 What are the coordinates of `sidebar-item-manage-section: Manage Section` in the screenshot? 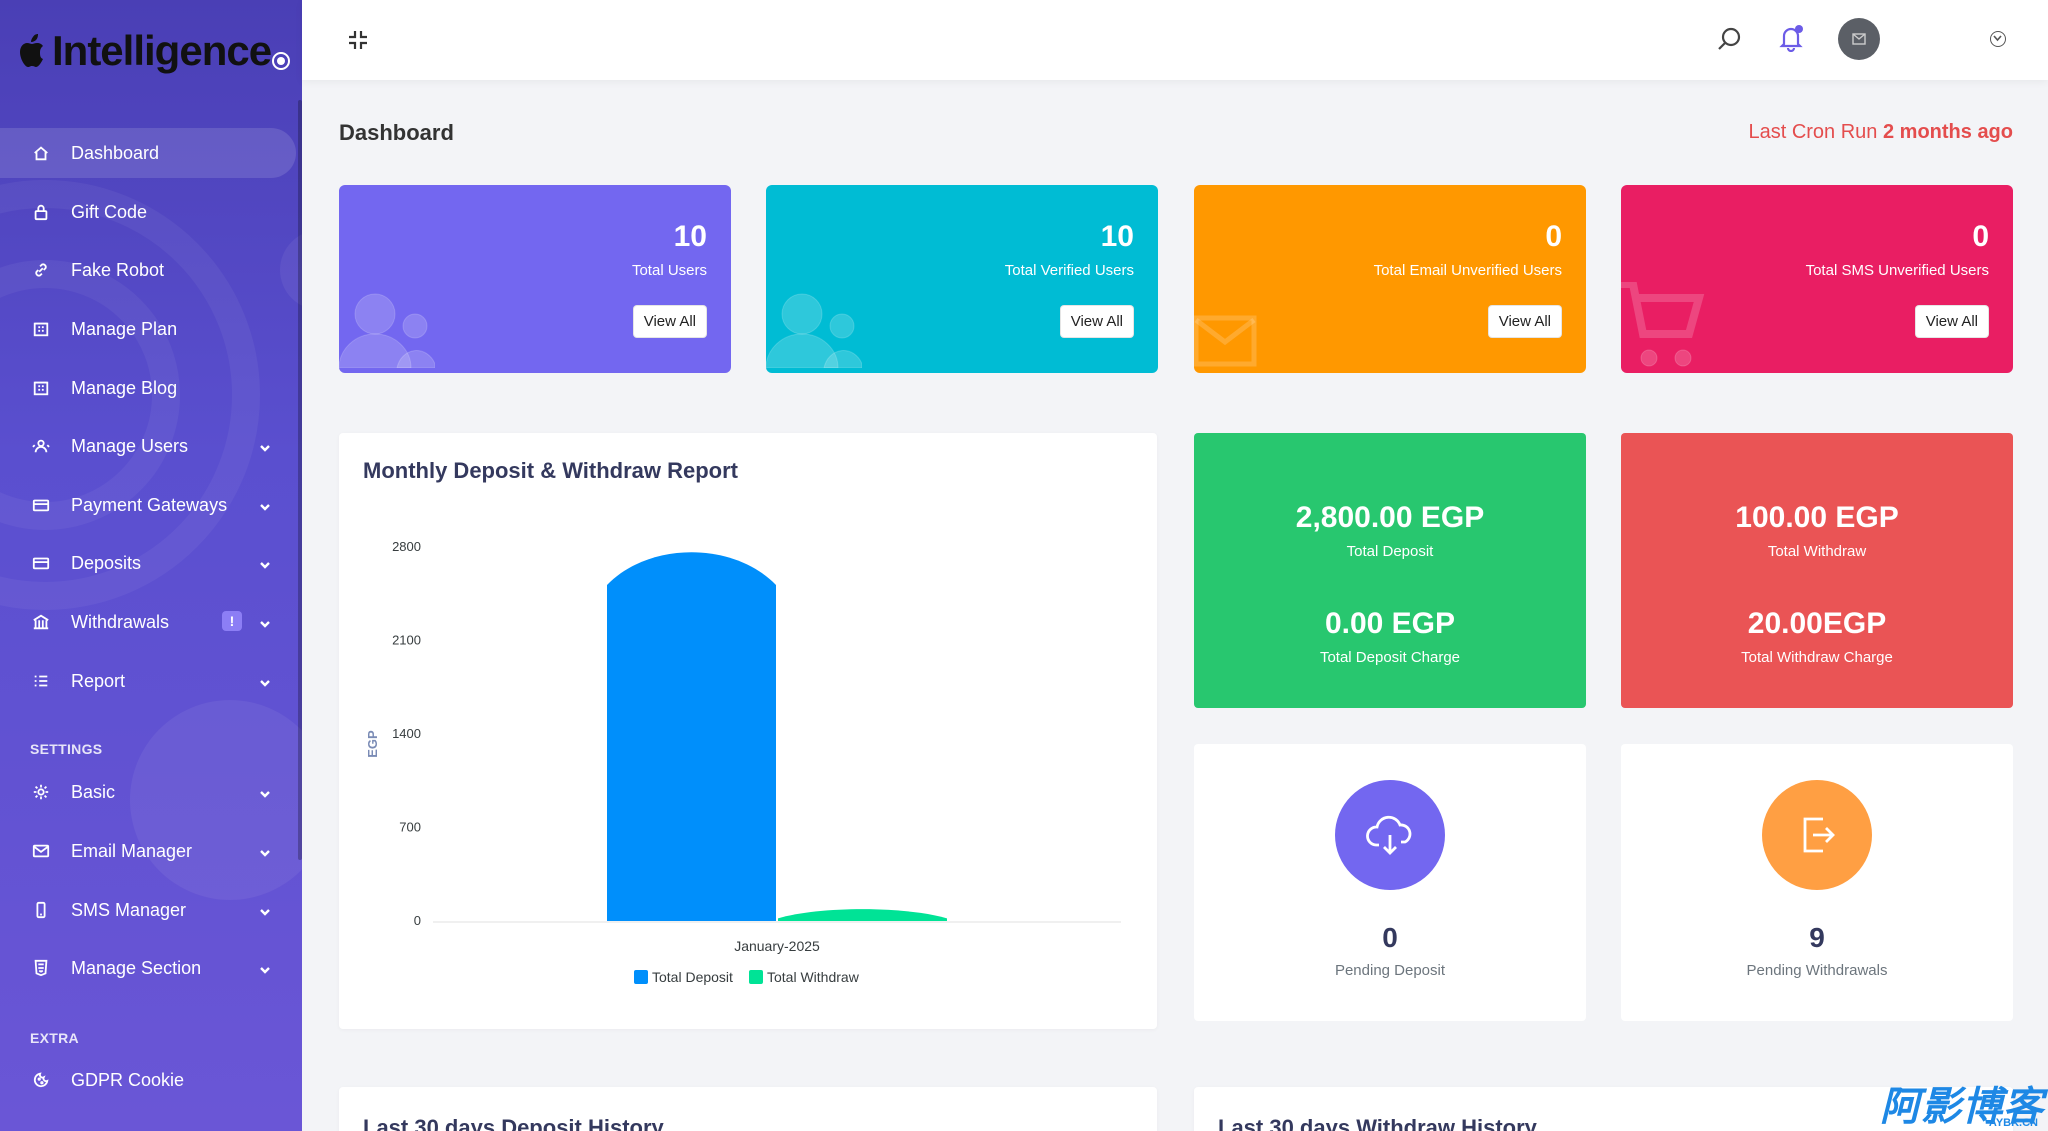 It's located at (148, 968).